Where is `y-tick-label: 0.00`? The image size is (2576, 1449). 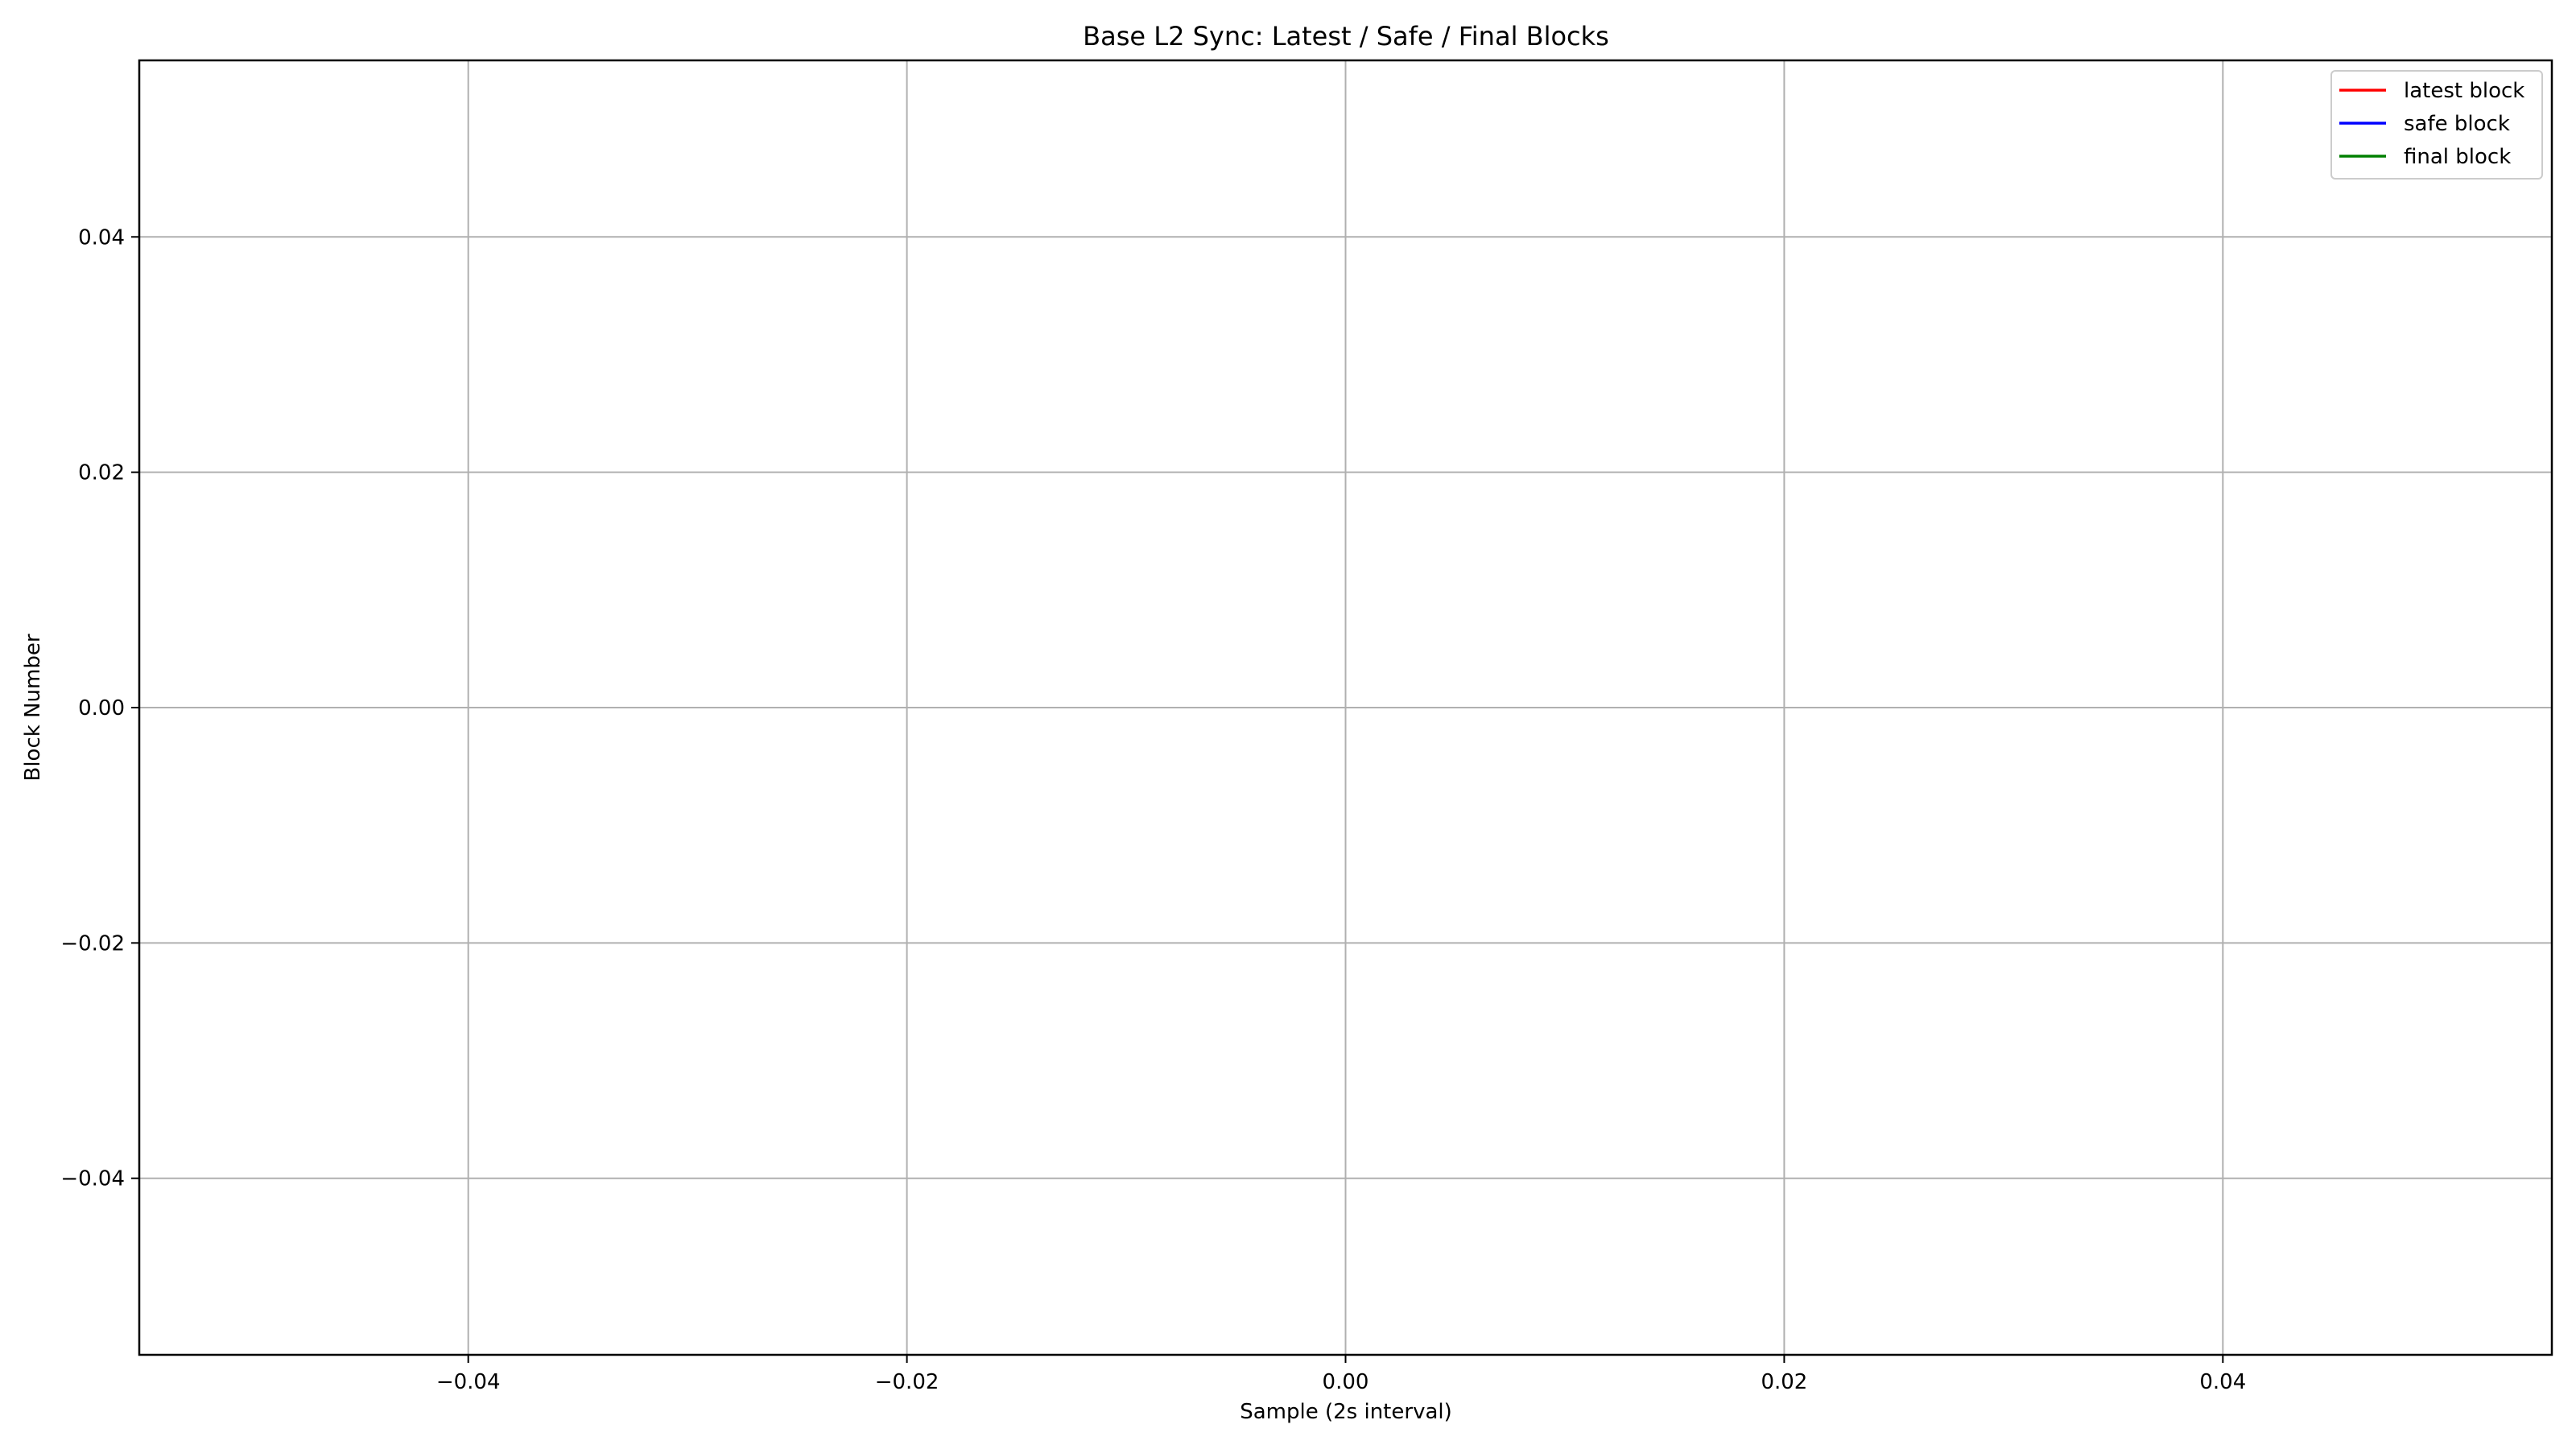
y-tick-label: 0.00 is located at coordinates (101, 708).